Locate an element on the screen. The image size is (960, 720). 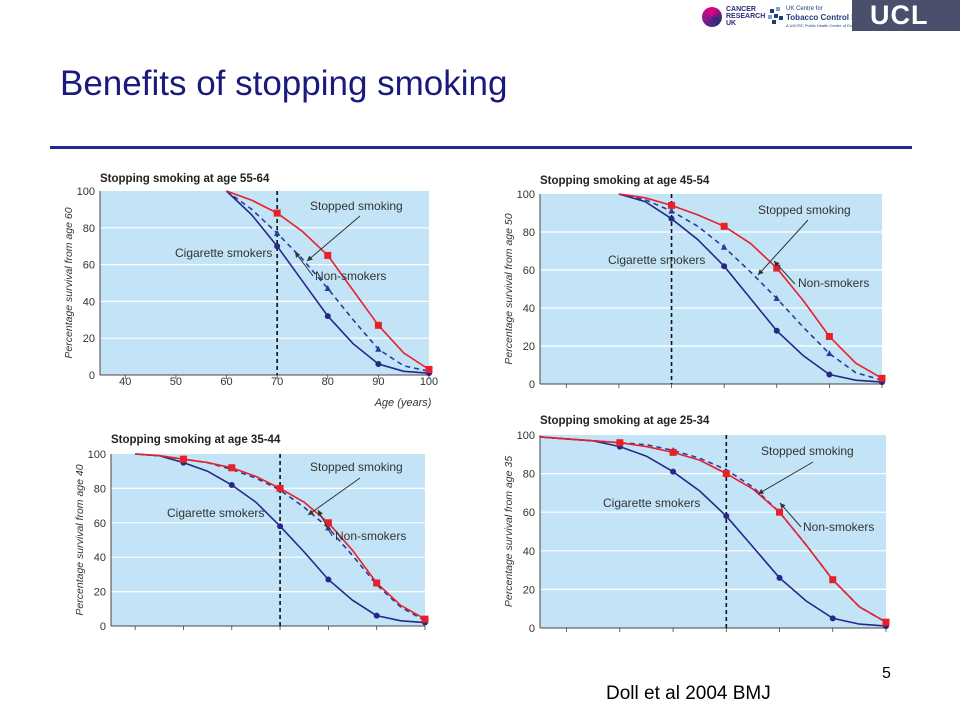
slide-title: Benefits of stopping smoking is located at coordinates (284, 83).